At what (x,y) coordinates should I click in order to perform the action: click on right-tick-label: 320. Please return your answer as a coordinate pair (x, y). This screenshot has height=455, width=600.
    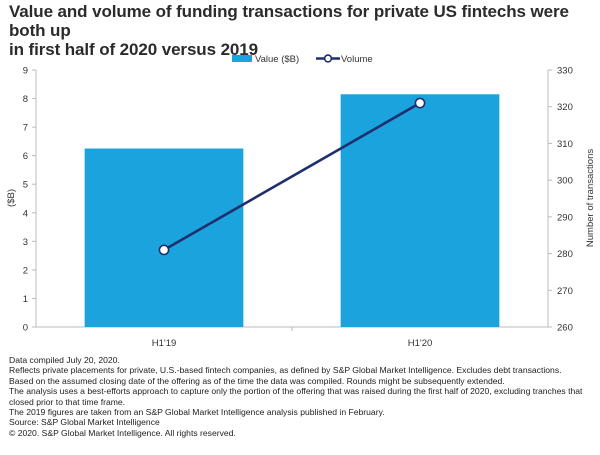
    Looking at the image, I should click on (565, 107).